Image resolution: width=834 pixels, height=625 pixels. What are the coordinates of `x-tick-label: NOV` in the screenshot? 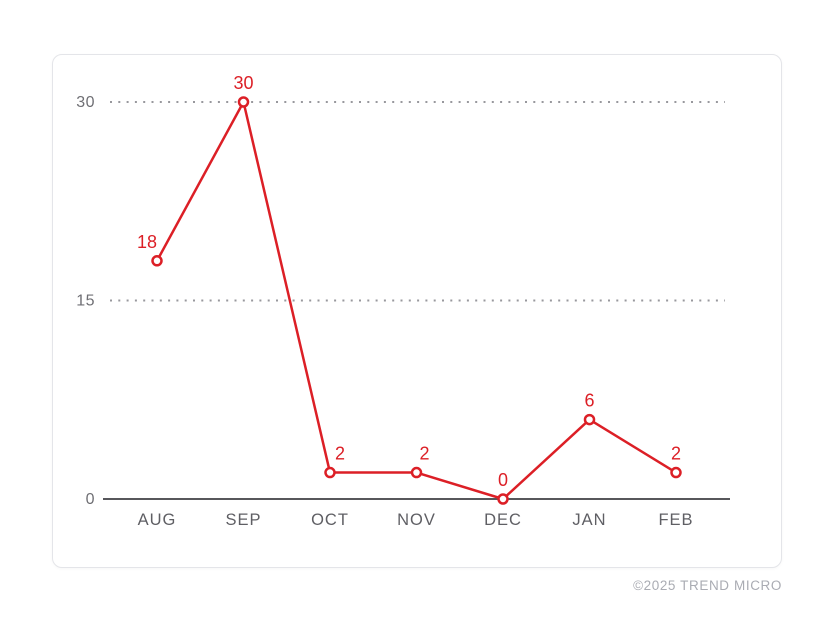 It's located at (416, 520).